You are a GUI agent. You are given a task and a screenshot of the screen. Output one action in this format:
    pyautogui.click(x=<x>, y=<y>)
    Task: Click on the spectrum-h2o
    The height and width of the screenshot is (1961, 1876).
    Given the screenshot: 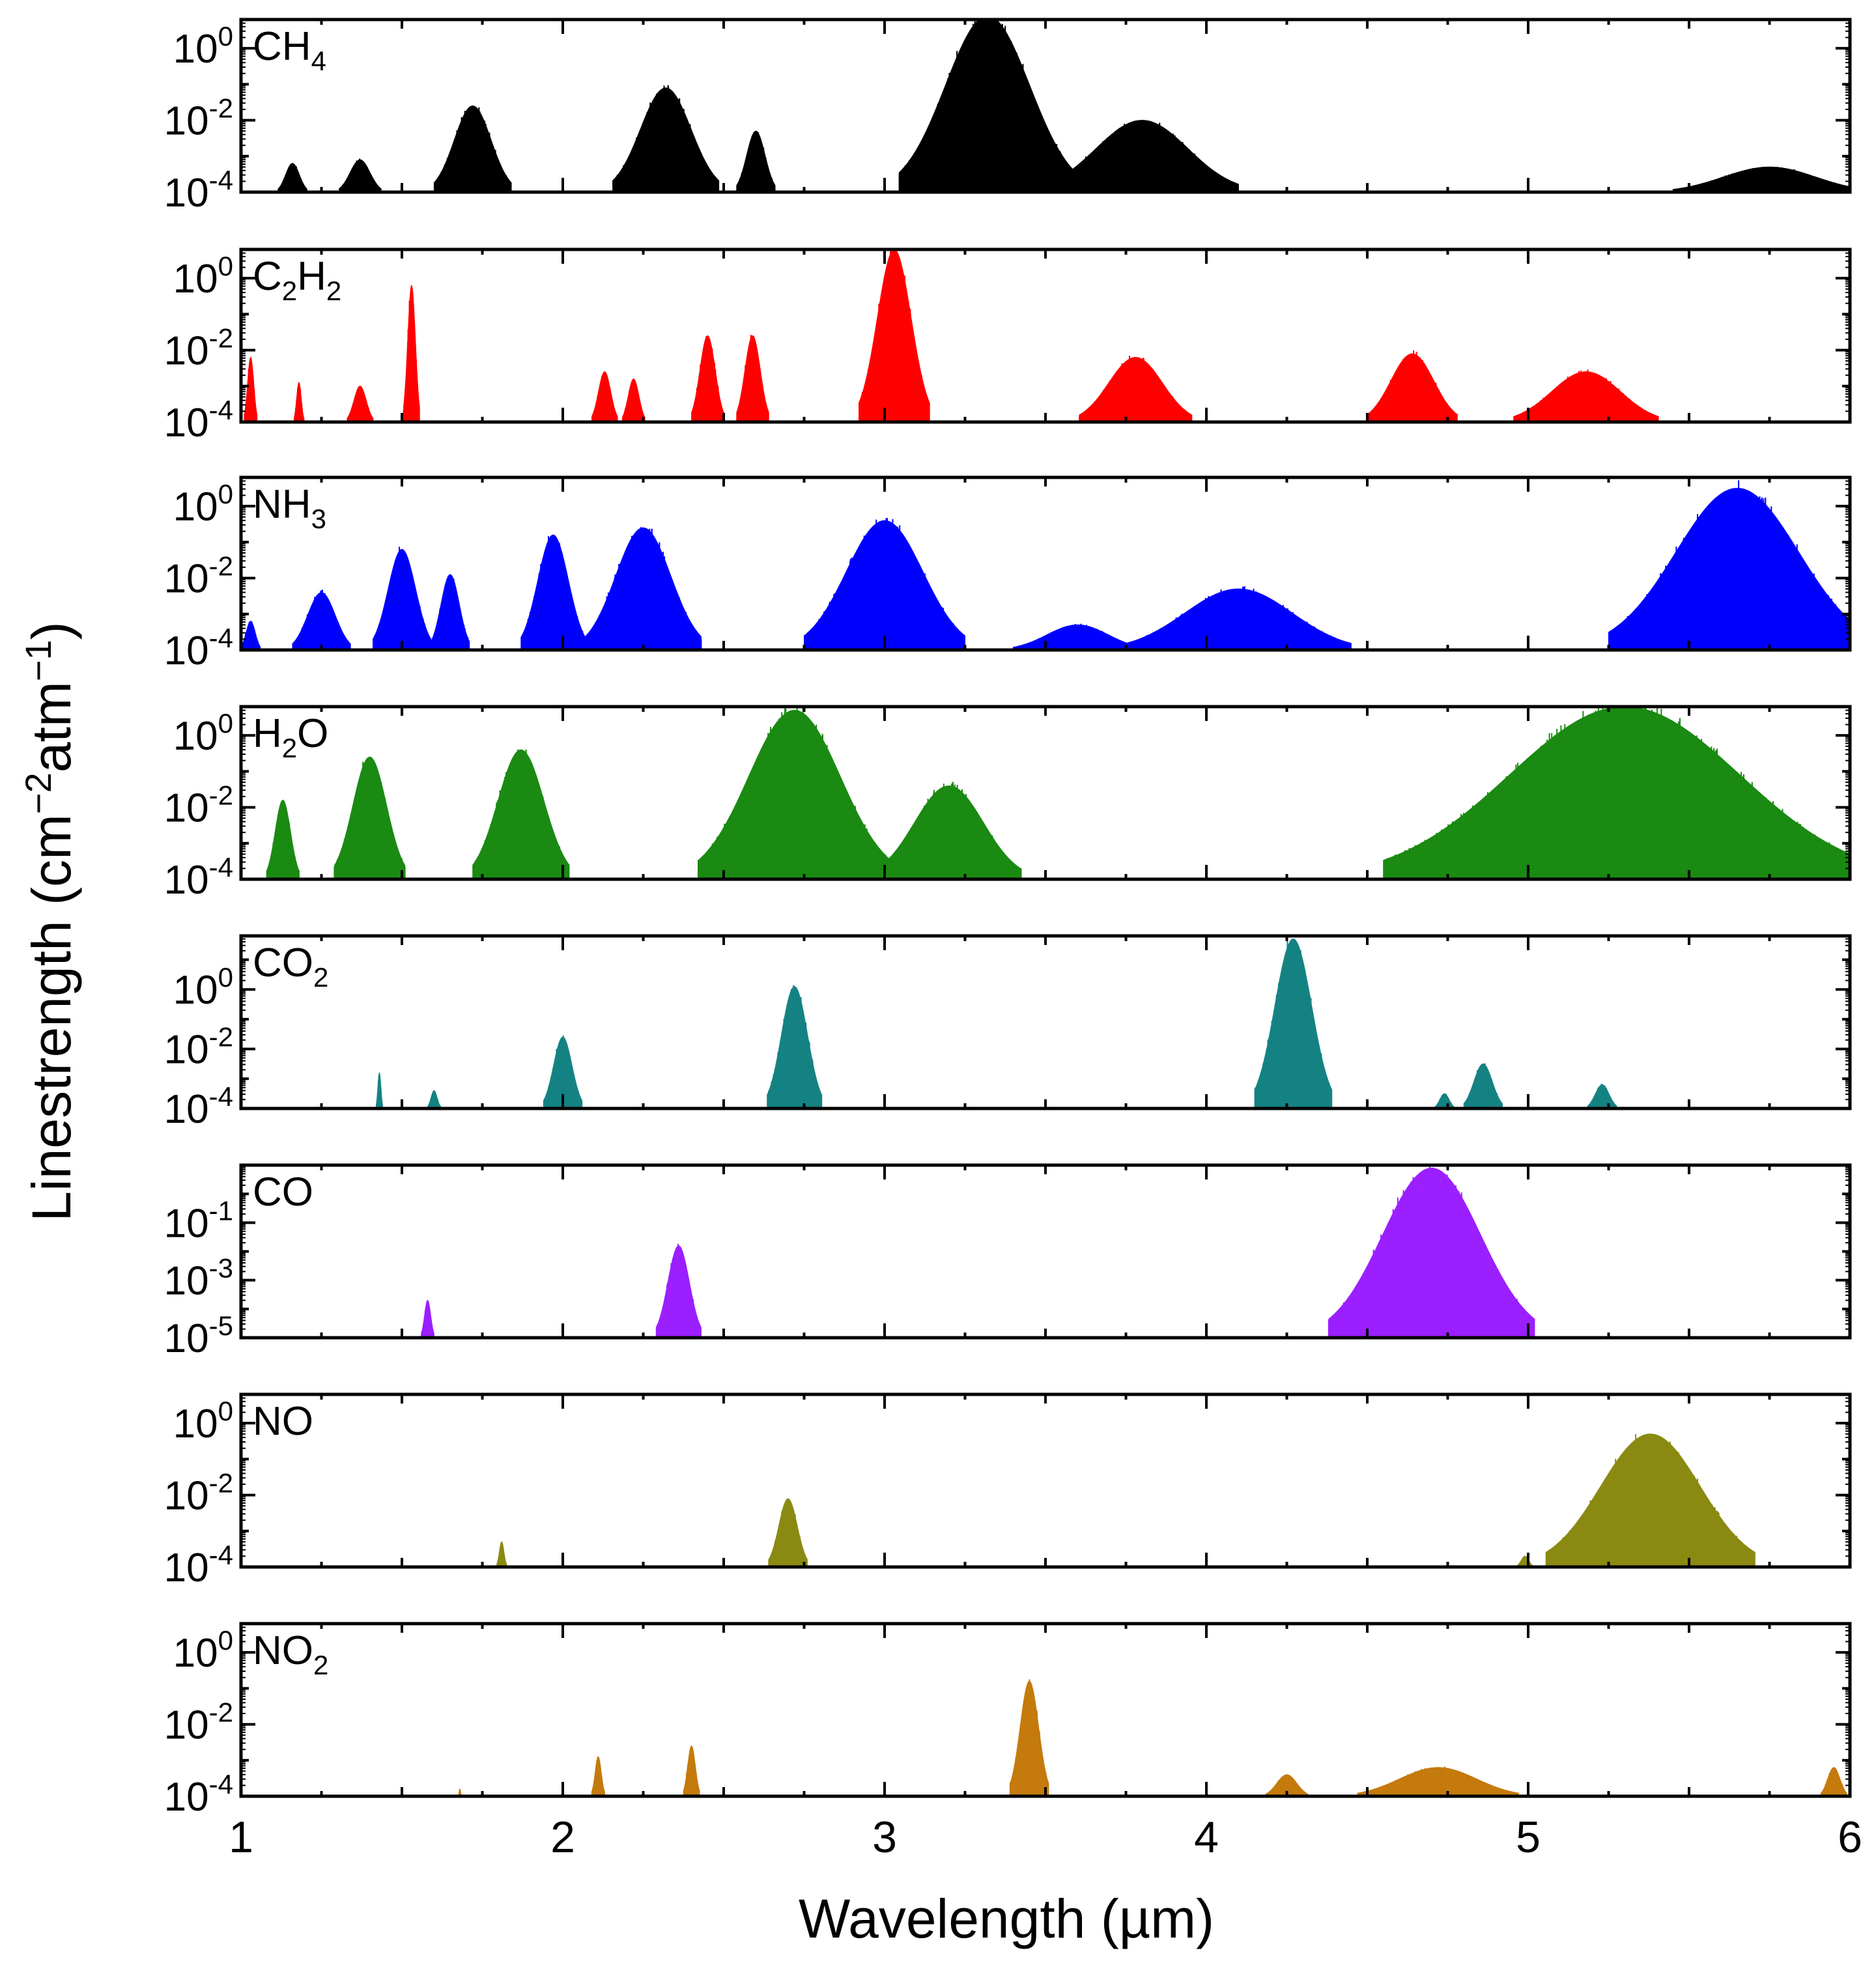 What is the action you would take?
    pyautogui.click(x=1058, y=793)
    